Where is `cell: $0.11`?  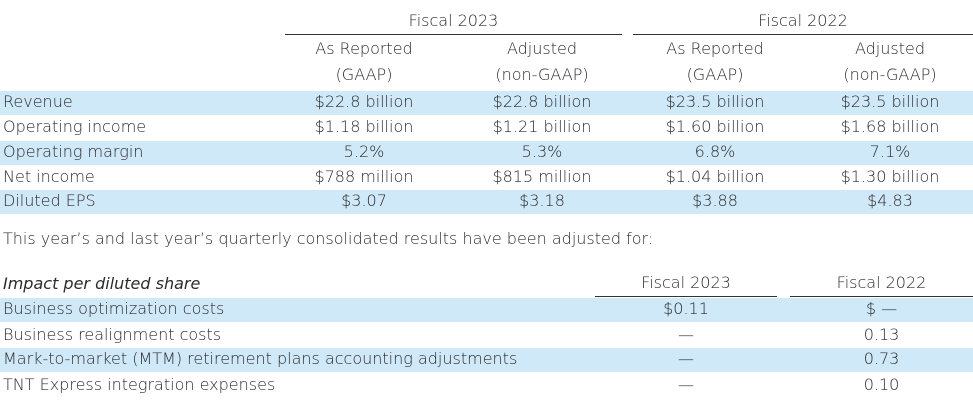 cell: $0.11 is located at coordinates (686, 308).